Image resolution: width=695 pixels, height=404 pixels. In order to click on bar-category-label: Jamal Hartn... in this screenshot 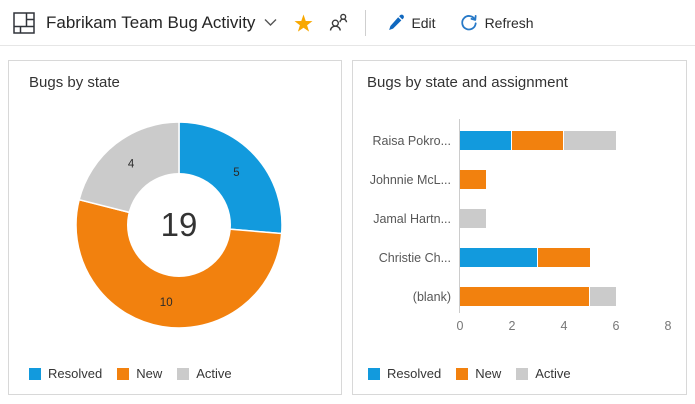, I will do `click(412, 218)`.